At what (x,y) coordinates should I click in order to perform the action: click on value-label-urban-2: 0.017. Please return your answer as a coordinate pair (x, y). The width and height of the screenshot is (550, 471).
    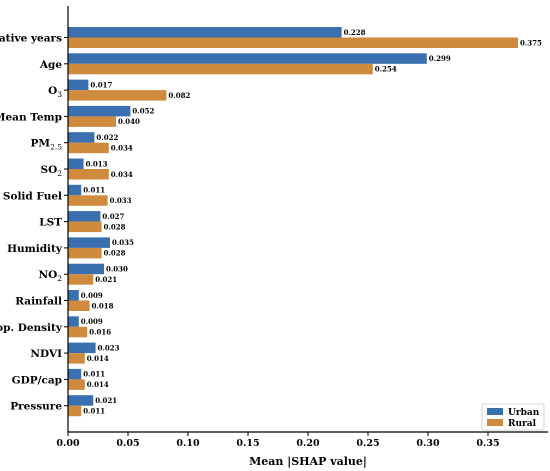
    Looking at the image, I should click on (101, 84).